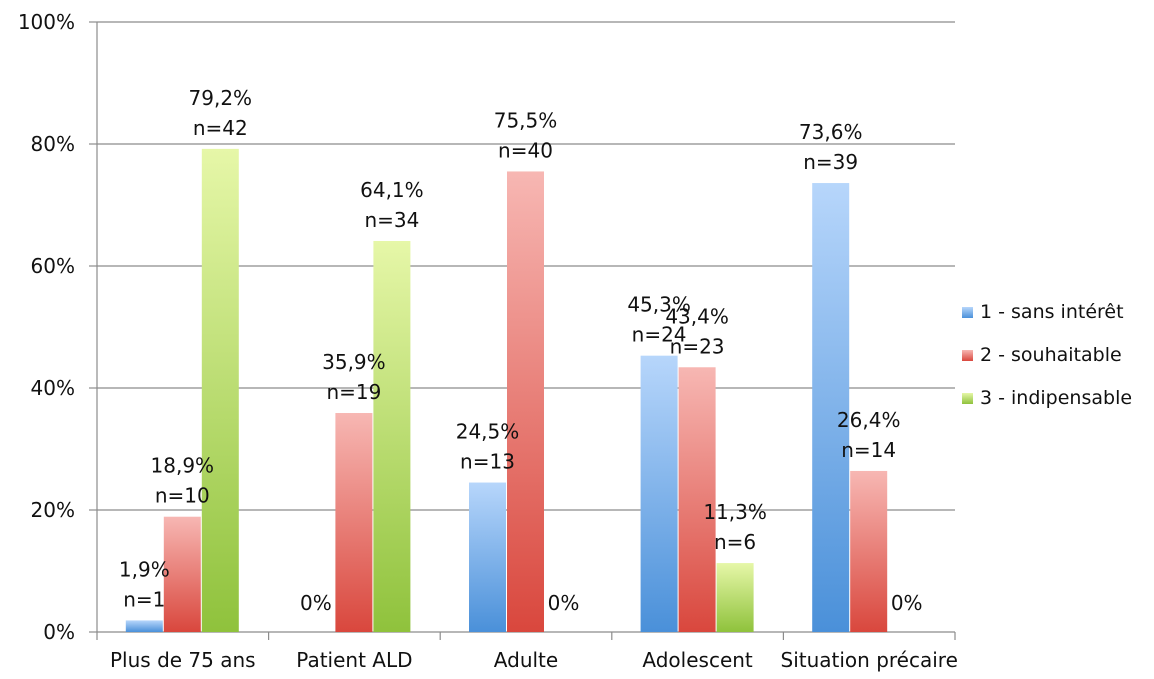 This screenshot has height=679, width=1154. I want to click on y-tick-label: 0%, so click(59, 632).